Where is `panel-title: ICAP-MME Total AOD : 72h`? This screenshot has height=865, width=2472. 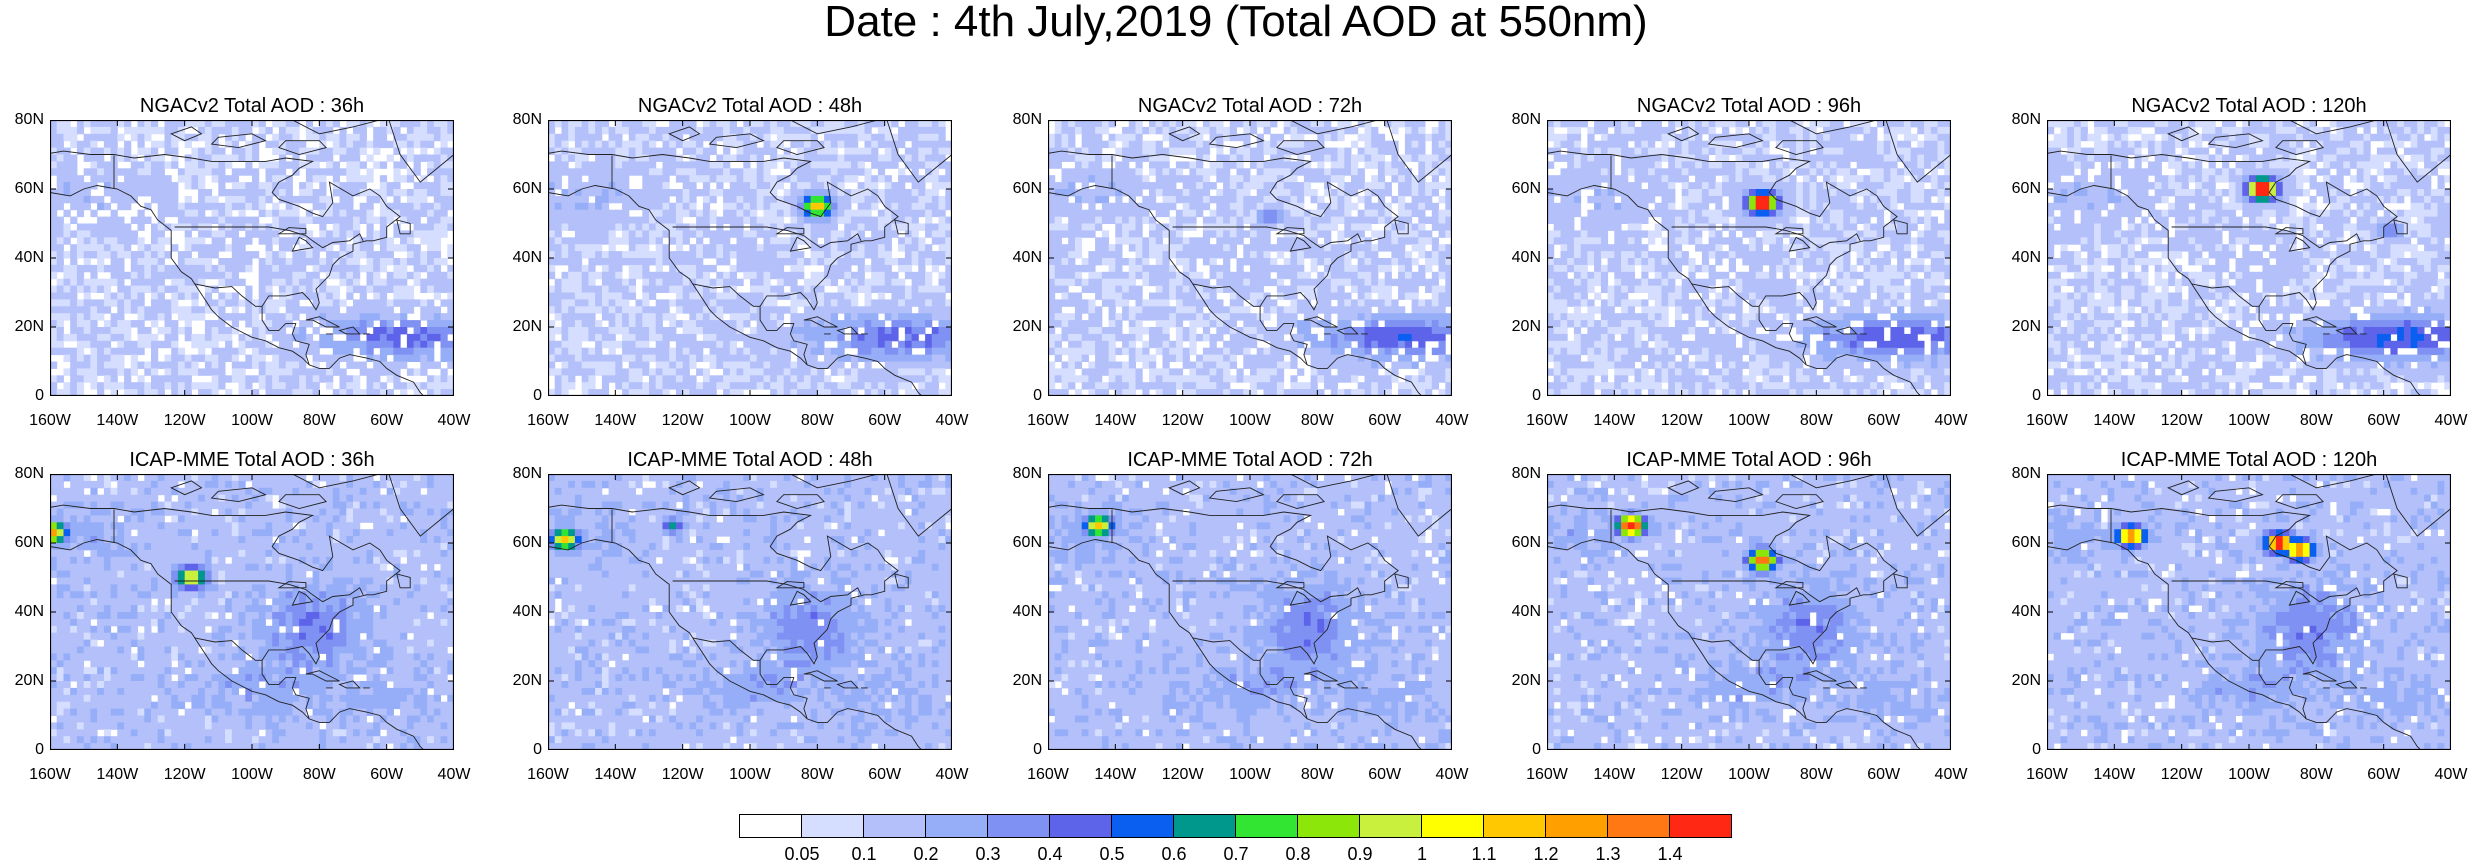 panel-title: ICAP-MME Total AOD : 72h is located at coordinates (1250, 460).